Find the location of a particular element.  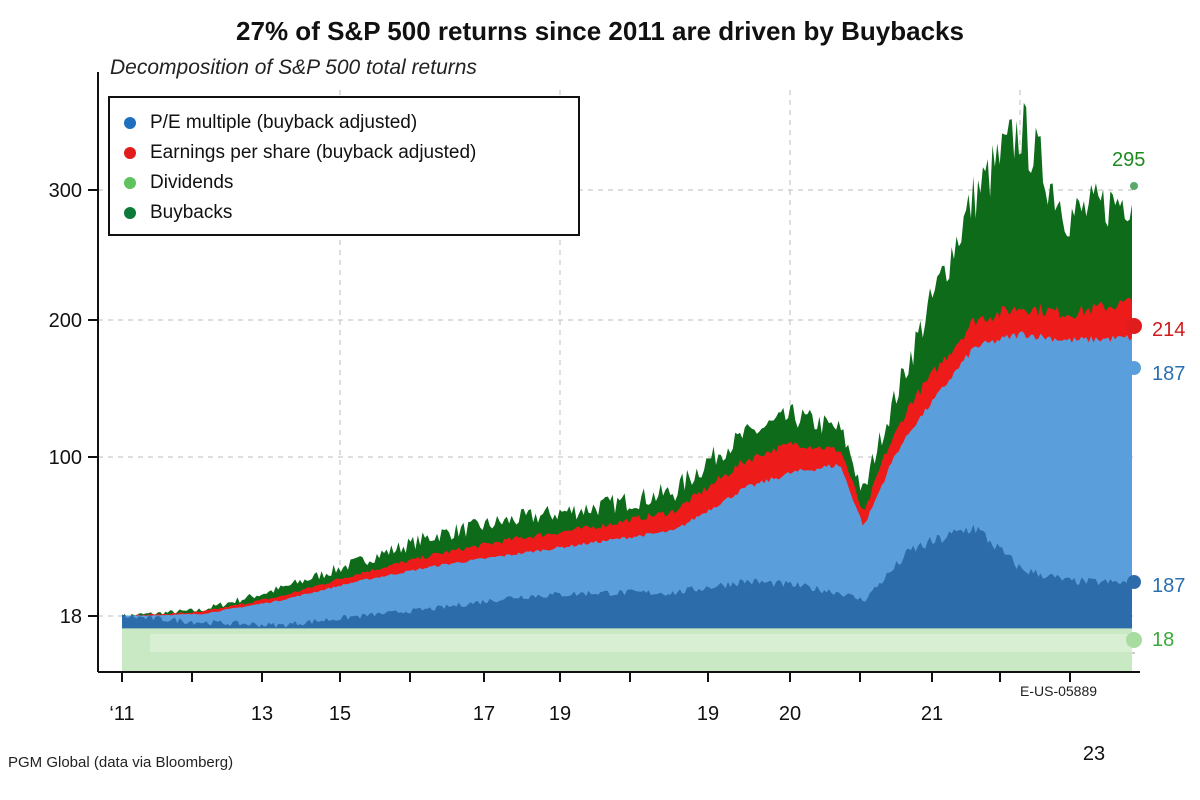

end-label: 295 is located at coordinates (1128, 160).